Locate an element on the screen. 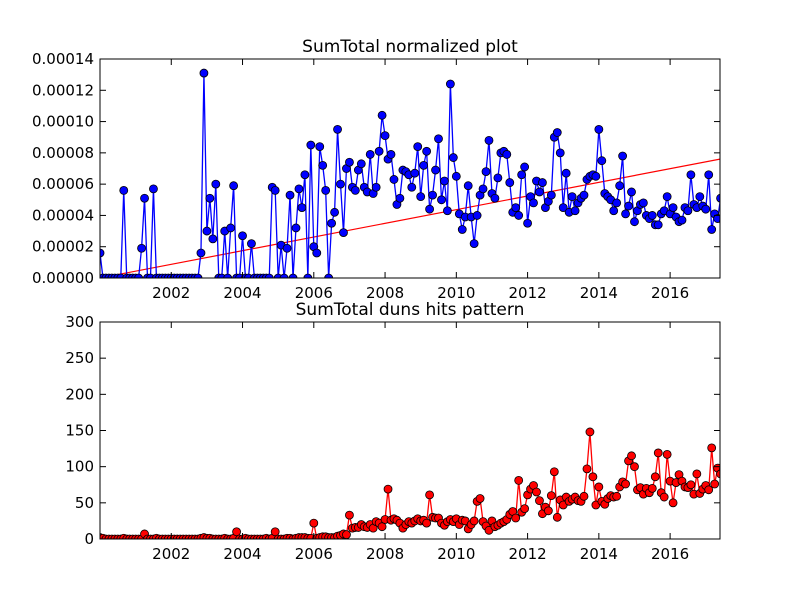 This screenshot has height=600, width=800. y-tick-label: 0.00000 is located at coordinates (63, 278).